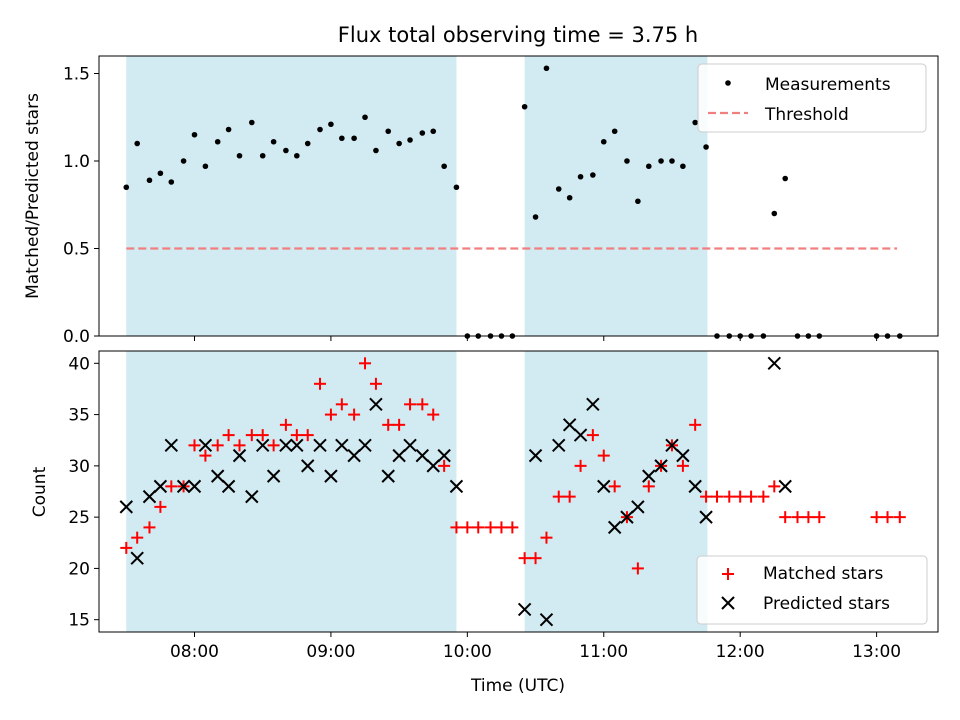  I want to click on bottom-x-ticks: 08:00 09:00 10:00 11:00 12:00 13:00, so click(535, 647).